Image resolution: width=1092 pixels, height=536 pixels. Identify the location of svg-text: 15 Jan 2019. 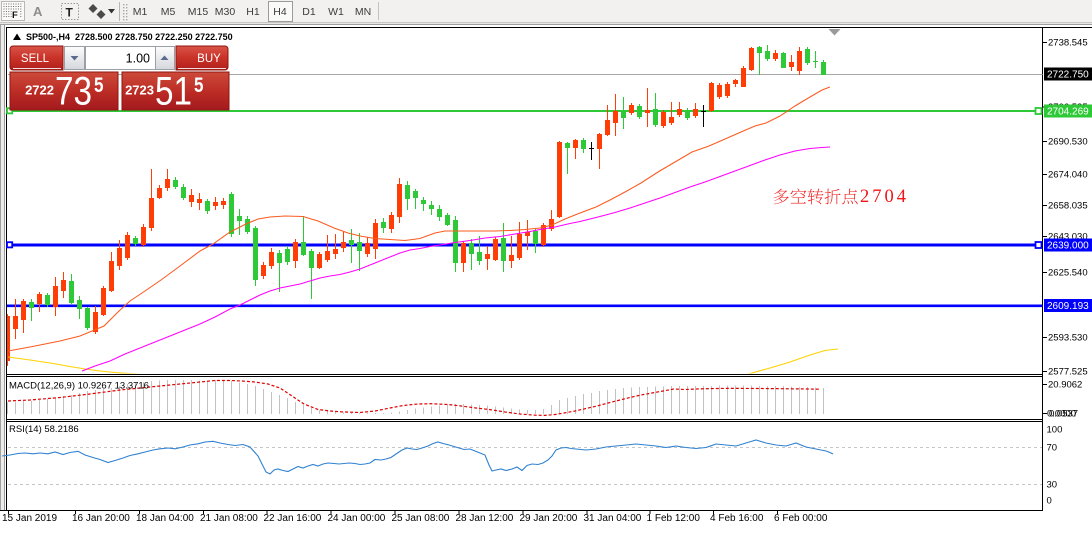
(29, 518).